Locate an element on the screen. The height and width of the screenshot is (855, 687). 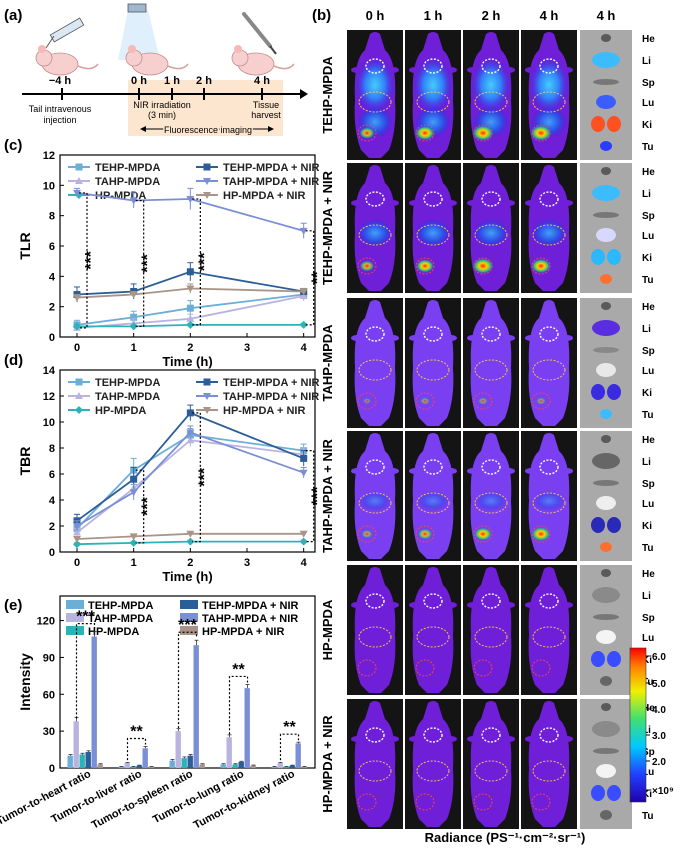
panel-a-label: (a) is located at coordinates (13, 15).